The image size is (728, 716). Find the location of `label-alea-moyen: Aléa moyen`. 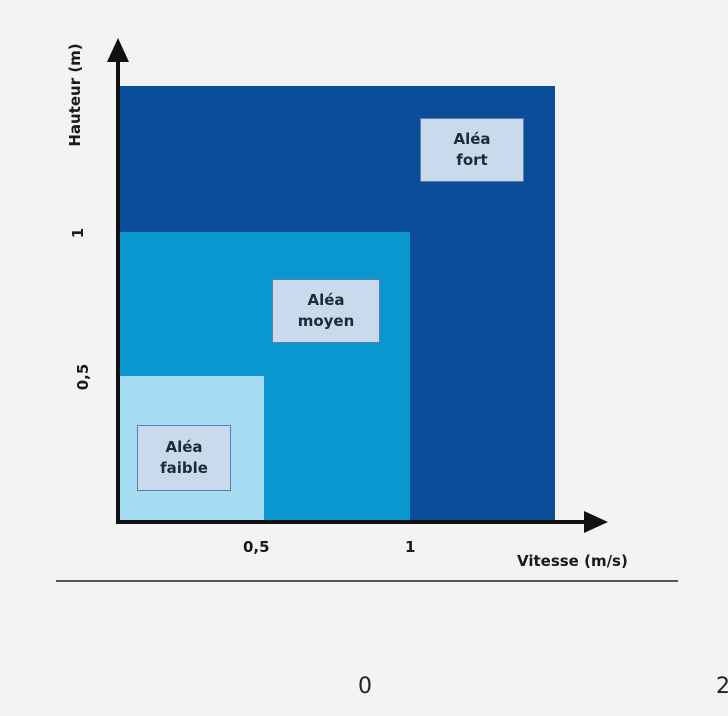

label-alea-moyen: Aléa moyen is located at coordinates (326, 311).